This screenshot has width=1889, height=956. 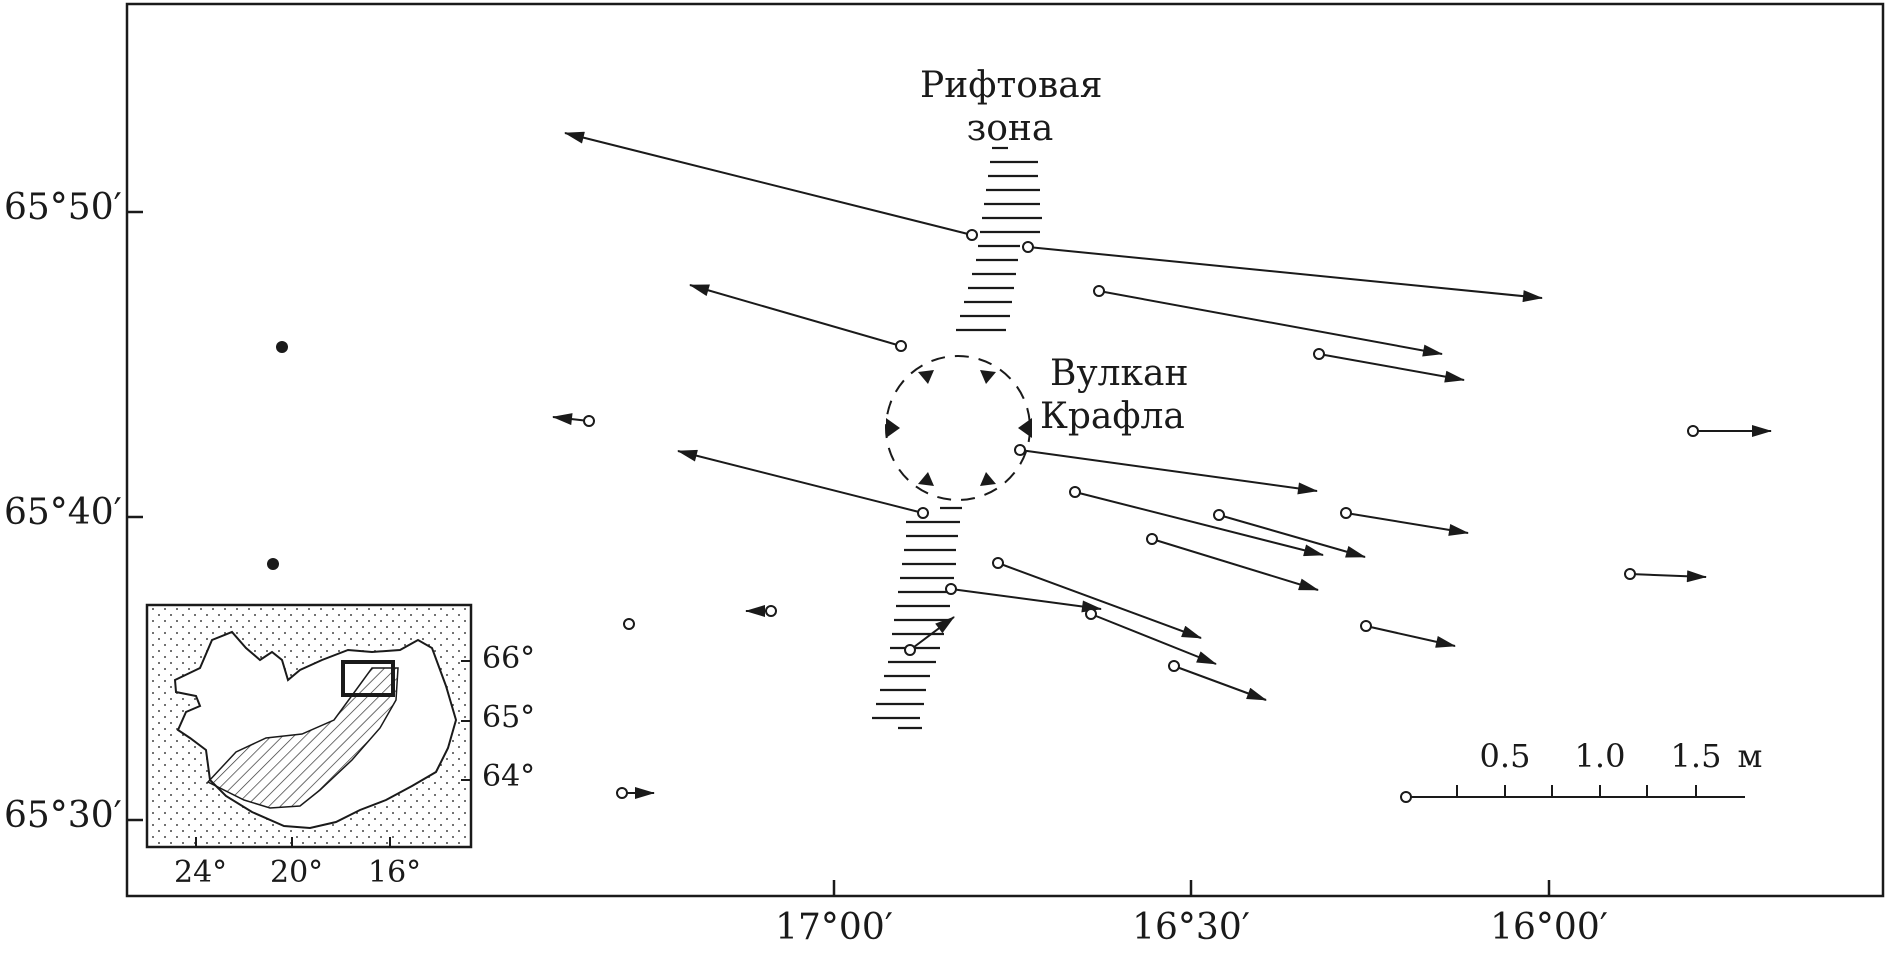 What do you see at coordinates (1191, 888) in the screenshot?
I see `x-axis-ticks` at bounding box center [1191, 888].